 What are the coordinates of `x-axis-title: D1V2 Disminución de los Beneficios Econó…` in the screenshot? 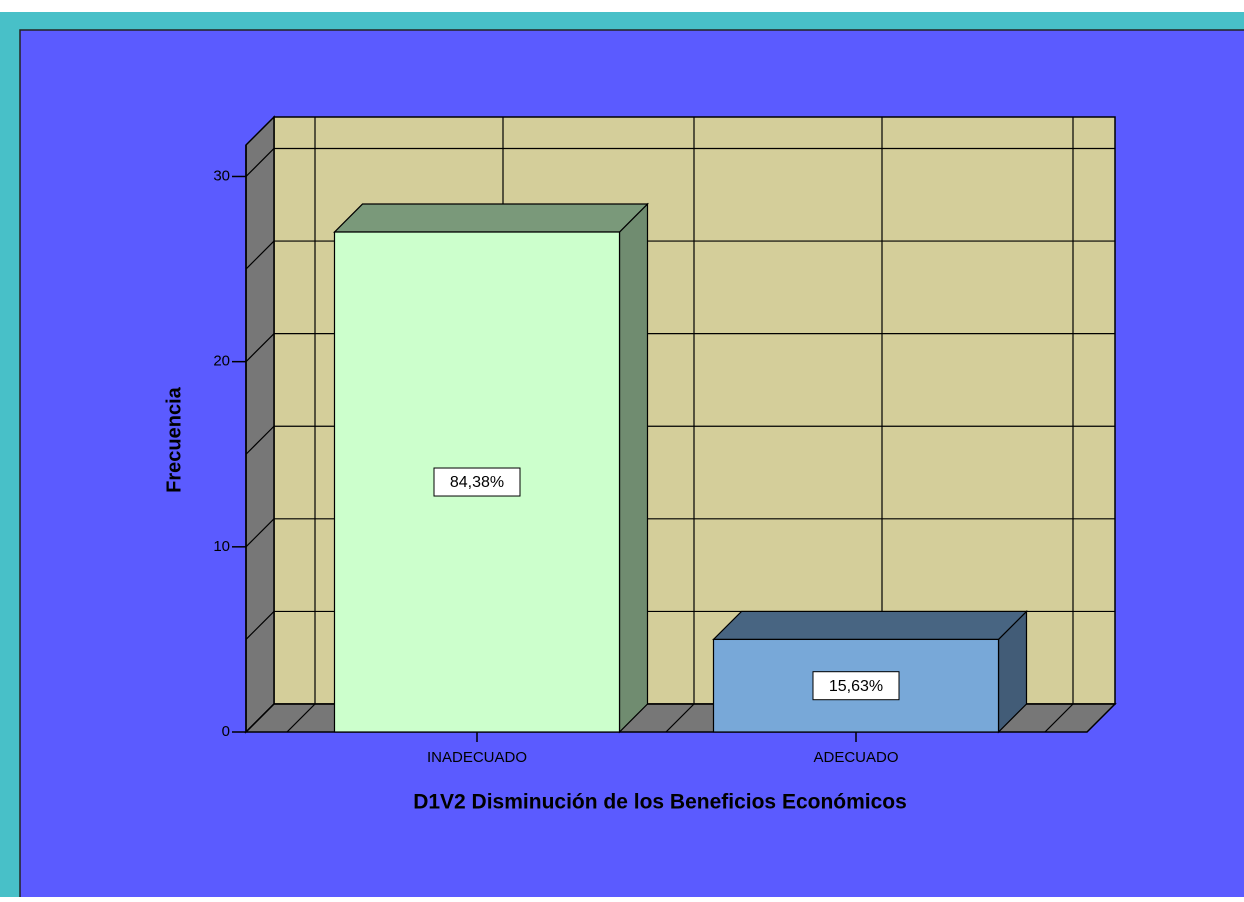 It's located at (660, 802).